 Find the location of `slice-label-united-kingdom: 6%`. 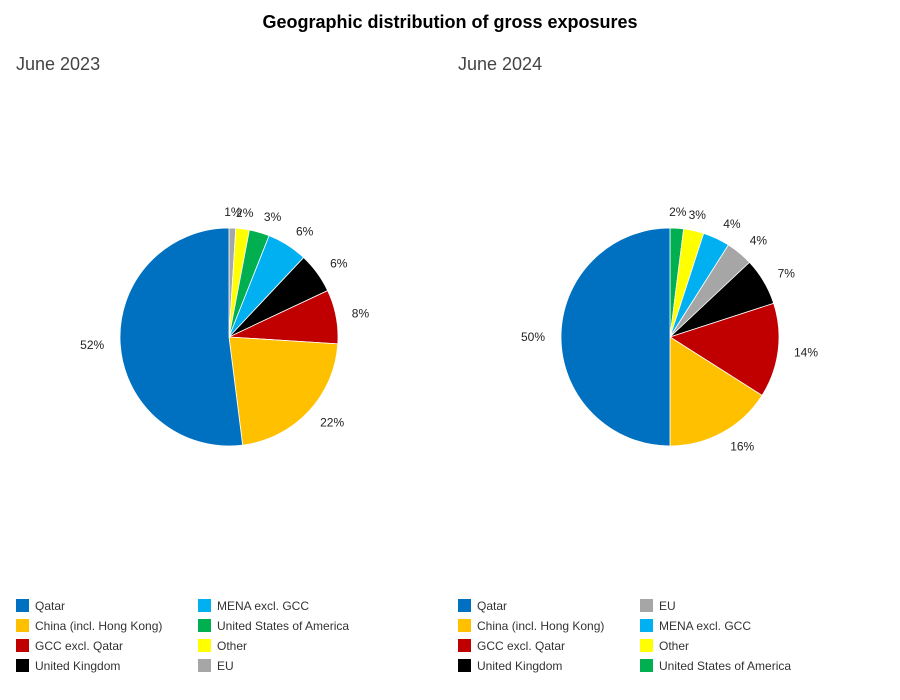

slice-label-united-kingdom: 6% is located at coordinates (339, 264).